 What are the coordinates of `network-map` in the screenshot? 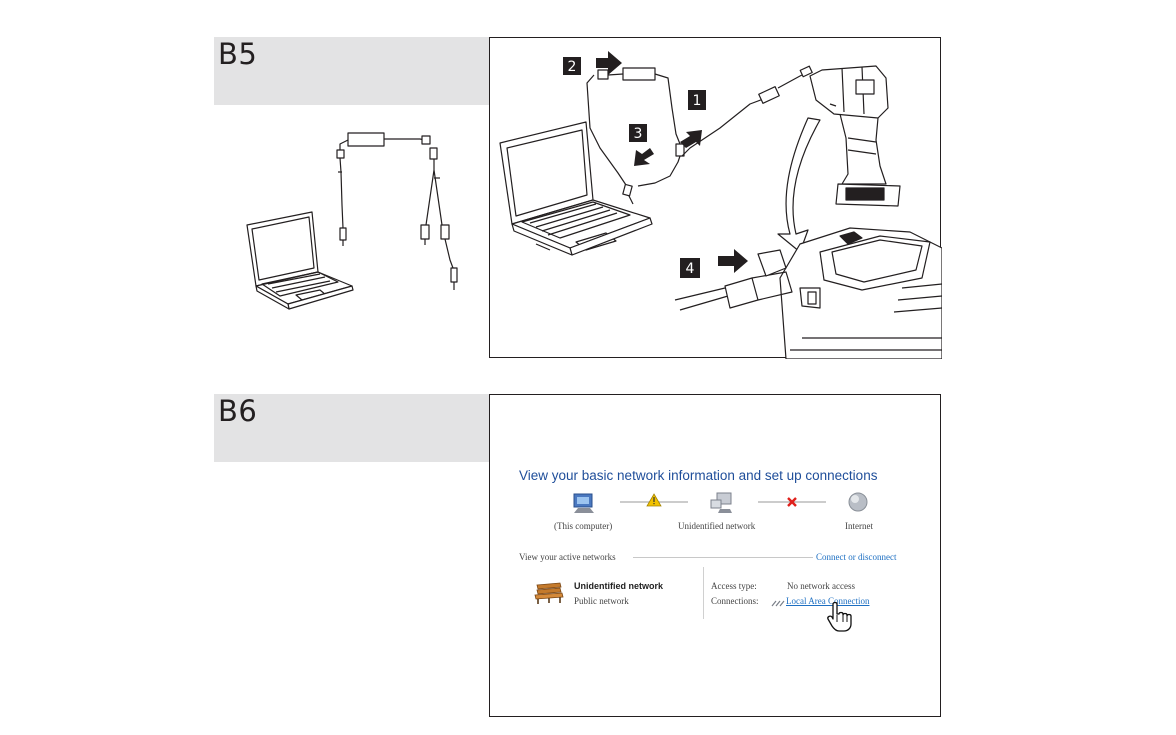 It's located at (720, 502).